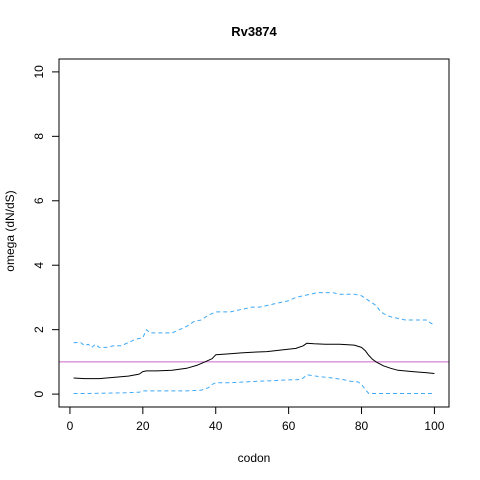  What do you see at coordinates (39, 136) in the screenshot?
I see `y-tick-label: 8` at bounding box center [39, 136].